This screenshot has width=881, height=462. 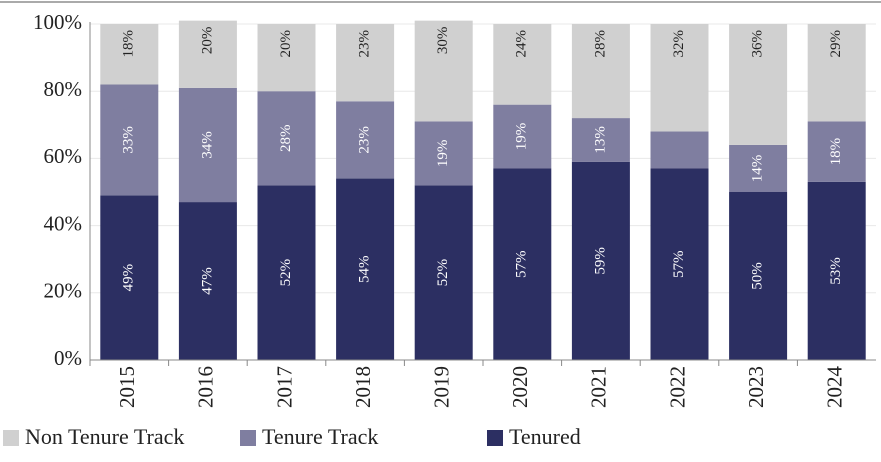 I want to click on x-tick-label: 2021, so click(x=599, y=387).